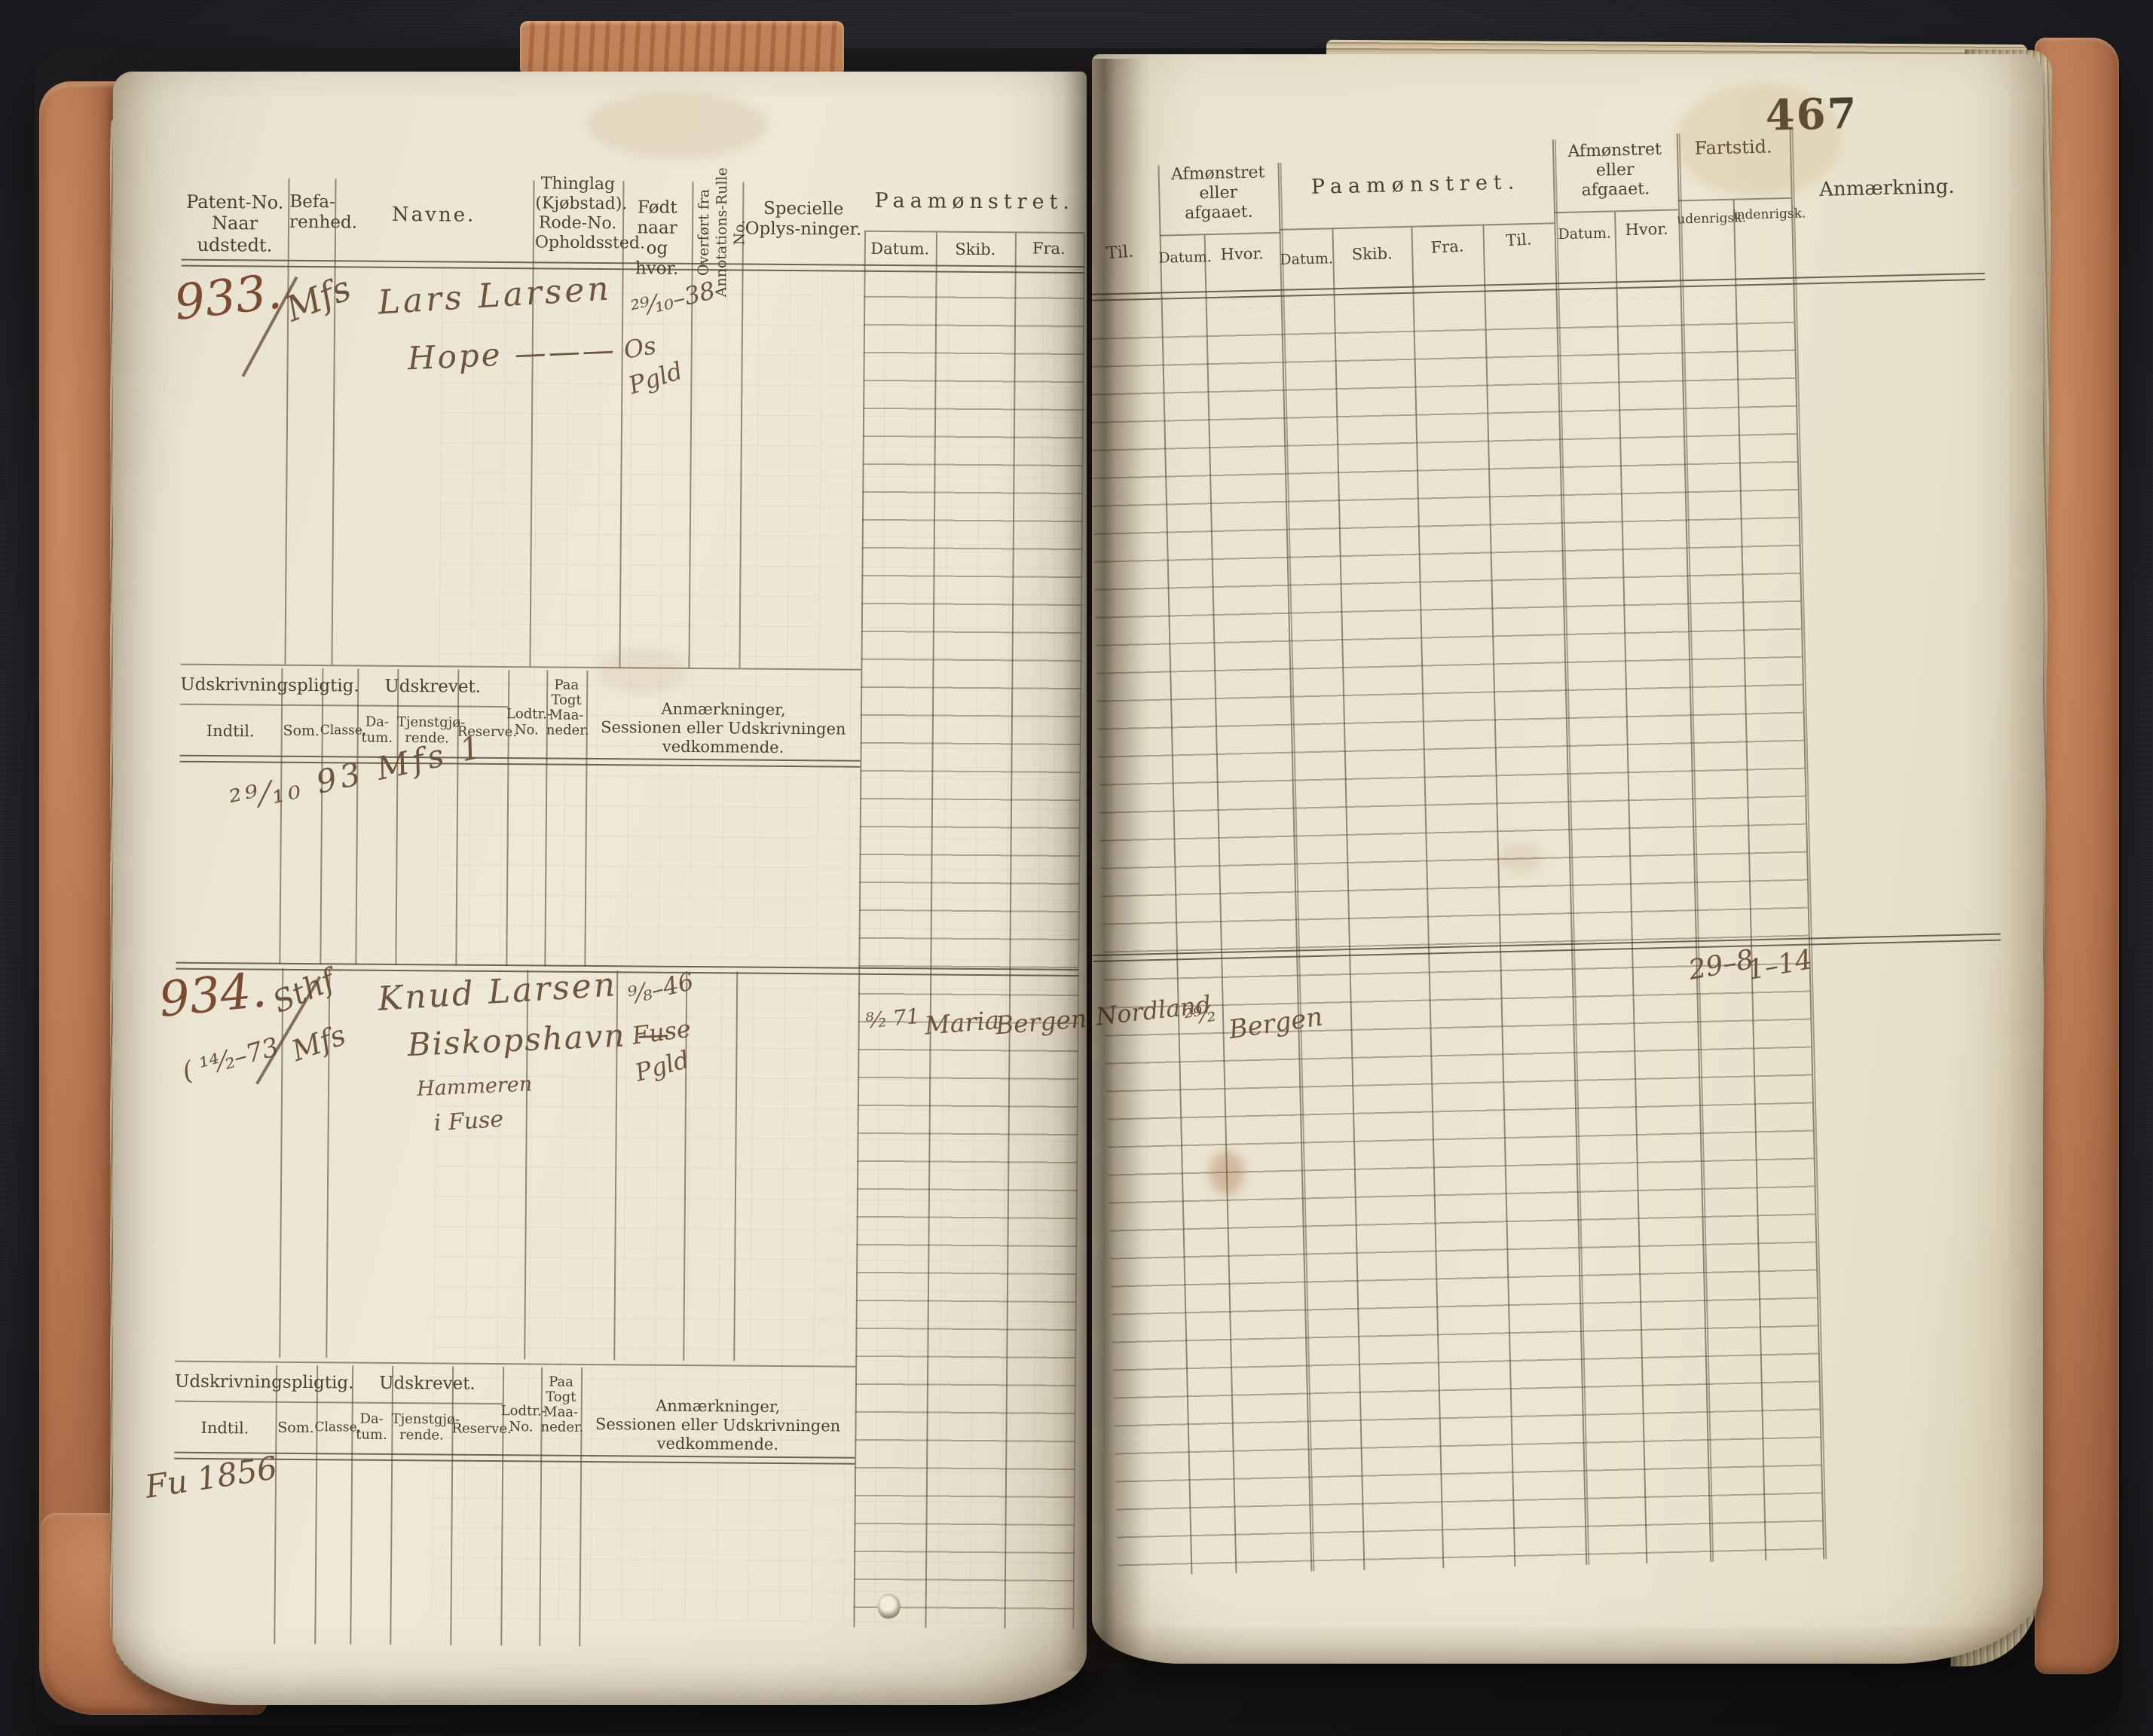 The width and height of the screenshot is (2153, 1736). Describe the element at coordinates (497, 992) in the screenshot. I see `entry-934-name-line1: Knud Larsen` at that location.